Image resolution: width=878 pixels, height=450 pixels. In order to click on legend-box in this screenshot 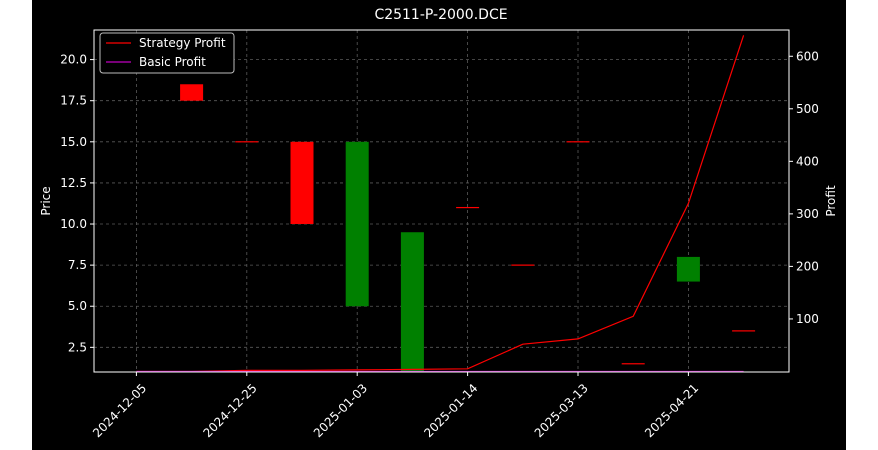, I will do `click(167, 53)`.